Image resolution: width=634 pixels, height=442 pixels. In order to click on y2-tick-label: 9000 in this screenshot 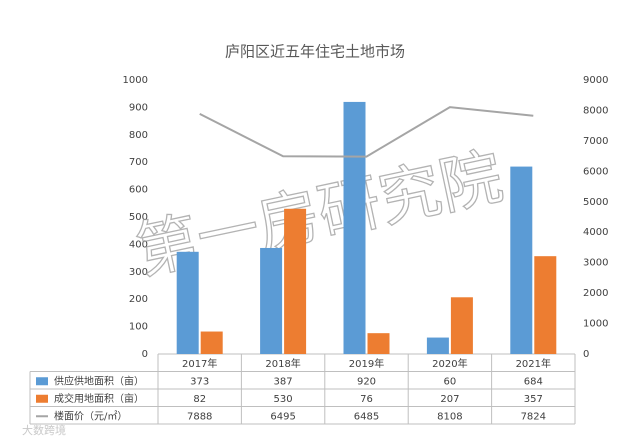, I will do `click(595, 80)`.